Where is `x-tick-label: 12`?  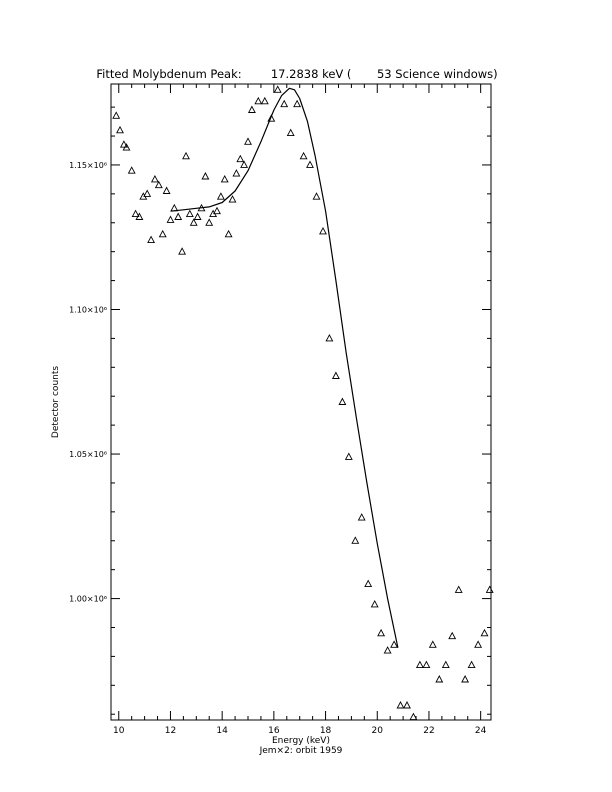 x-tick-label: 12 is located at coordinates (170, 731).